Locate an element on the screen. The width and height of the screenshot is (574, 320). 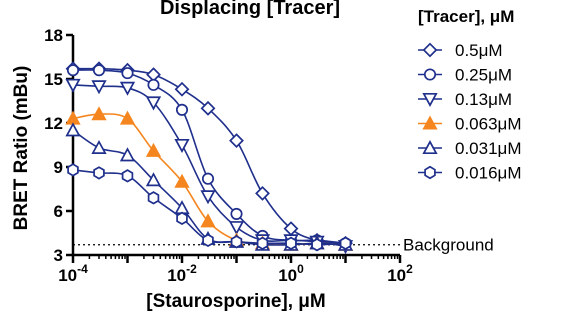
y-tick-label: 12 is located at coordinates (53, 123).